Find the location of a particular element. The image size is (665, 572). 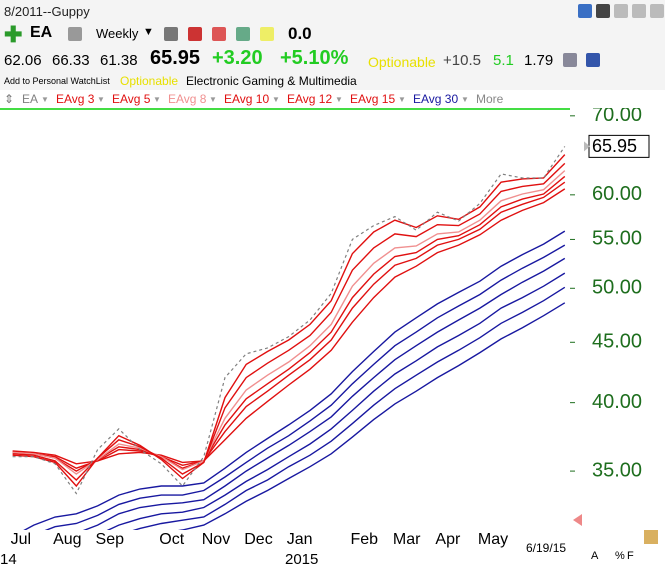

legend-item: EA is located at coordinates (30, 99).